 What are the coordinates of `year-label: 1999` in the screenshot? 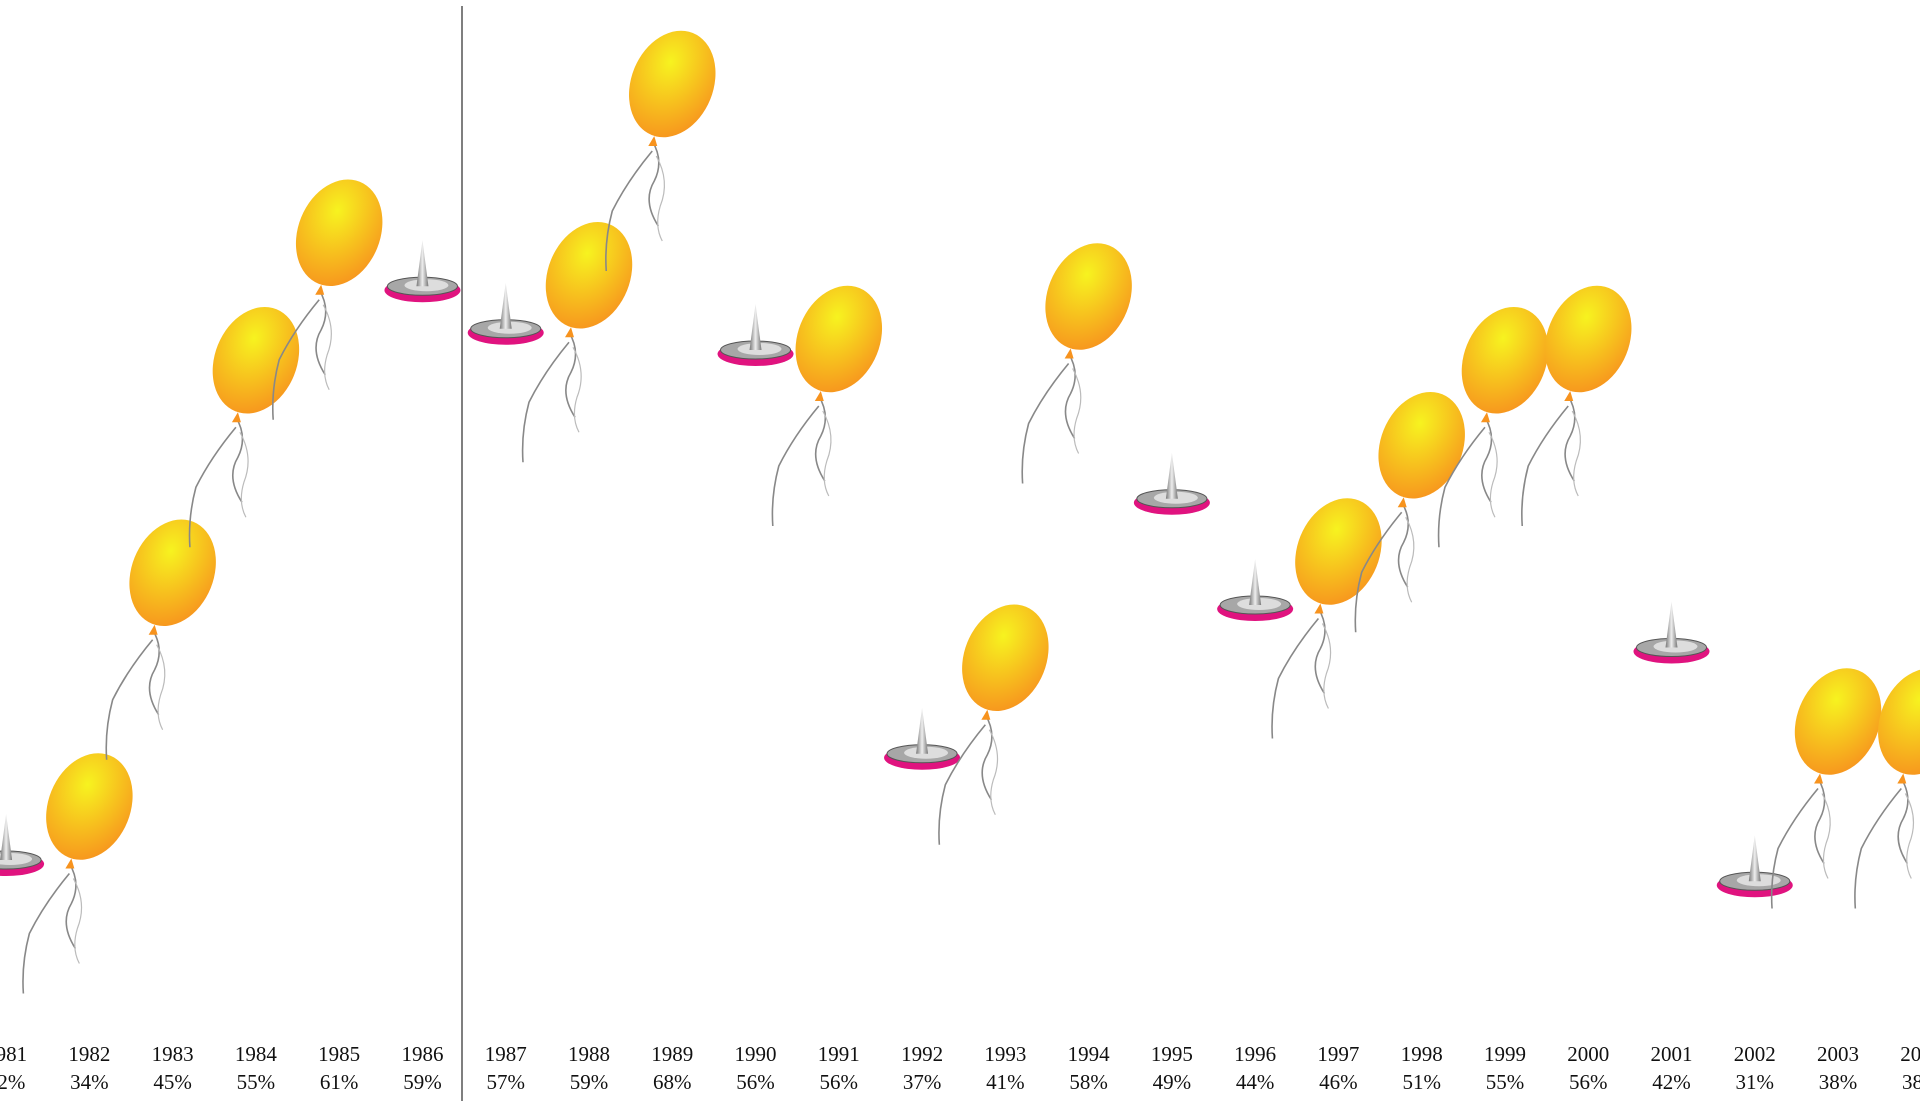 It's located at (1505, 1054).